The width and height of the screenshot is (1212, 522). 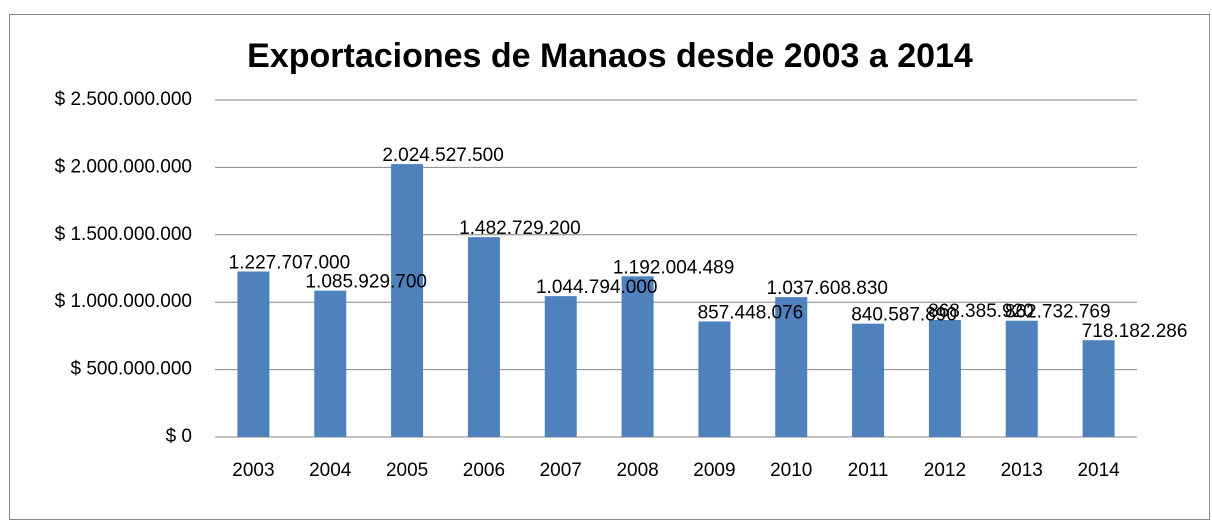 What do you see at coordinates (330, 470) in the screenshot?
I see `x-tick-label: 2004` at bounding box center [330, 470].